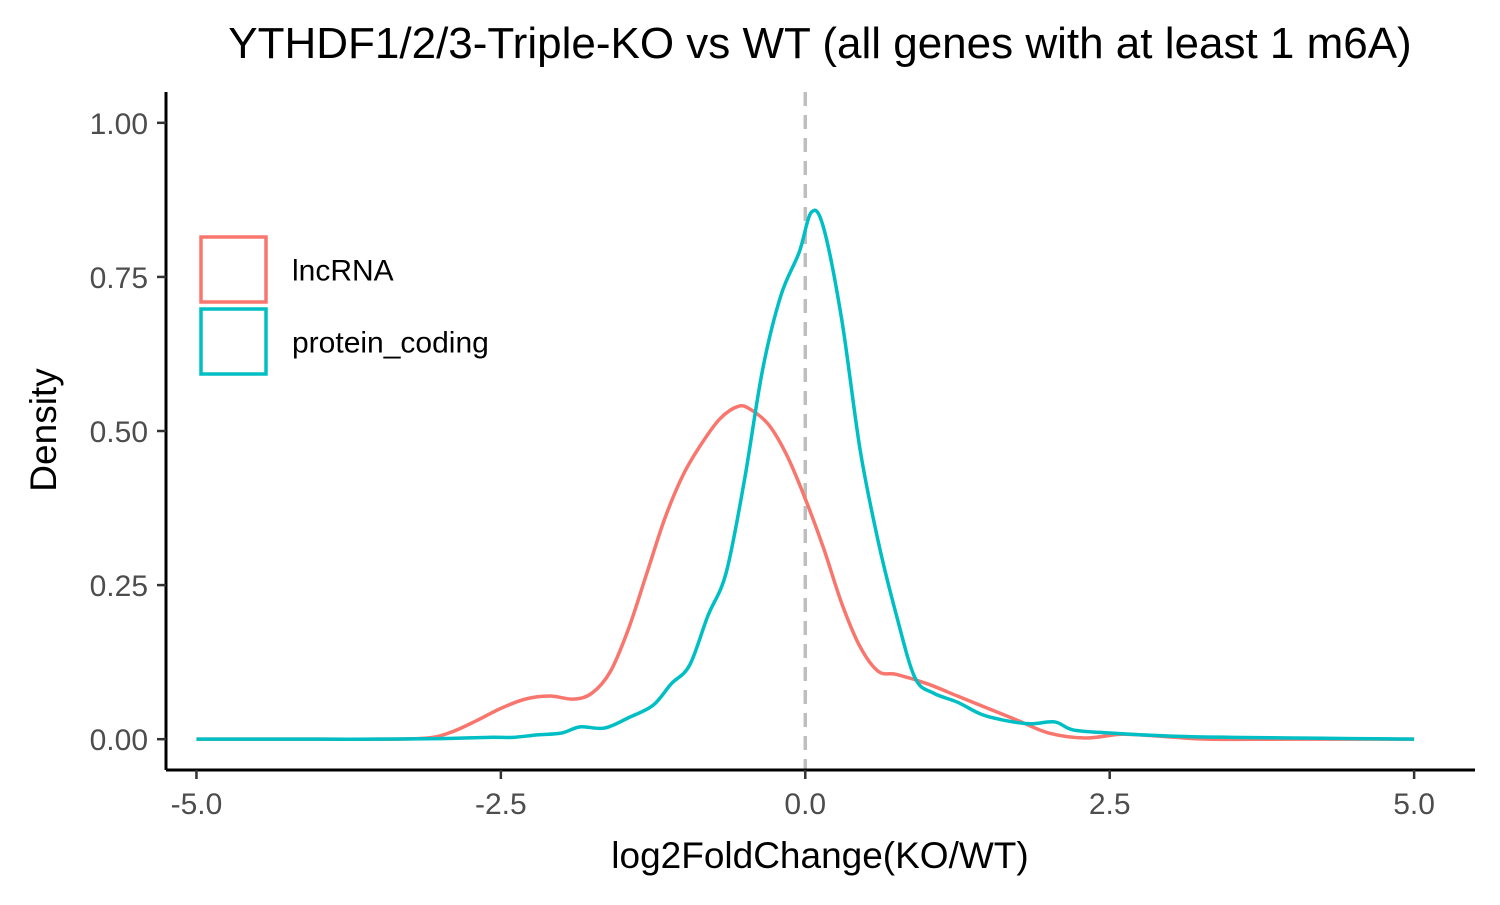 Image resolution: width=1500 pixels, height=905 pixels. Describe the element at coordinates (119, 740) in the screenshot. I see `y-tick-label: 0.00` at that location.